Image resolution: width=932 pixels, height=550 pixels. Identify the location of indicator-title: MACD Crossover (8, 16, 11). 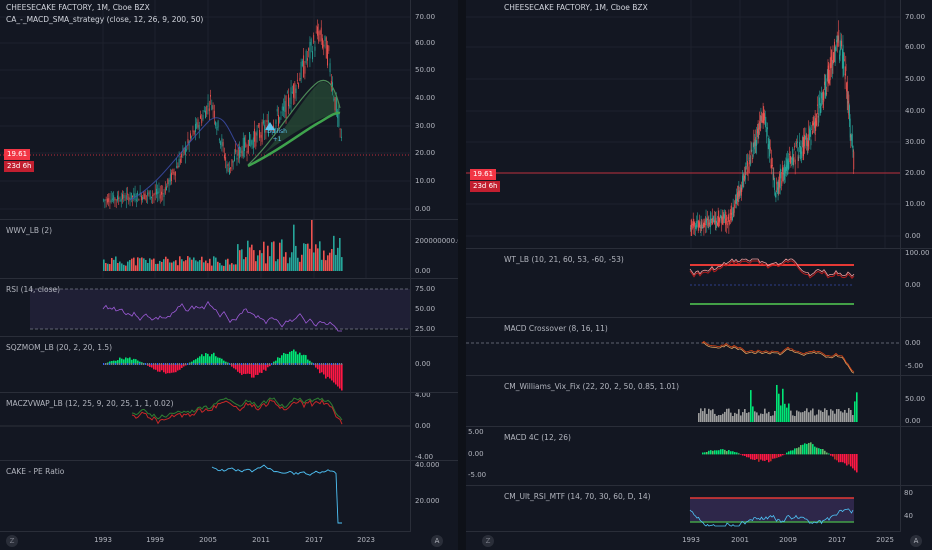
(556, 328).